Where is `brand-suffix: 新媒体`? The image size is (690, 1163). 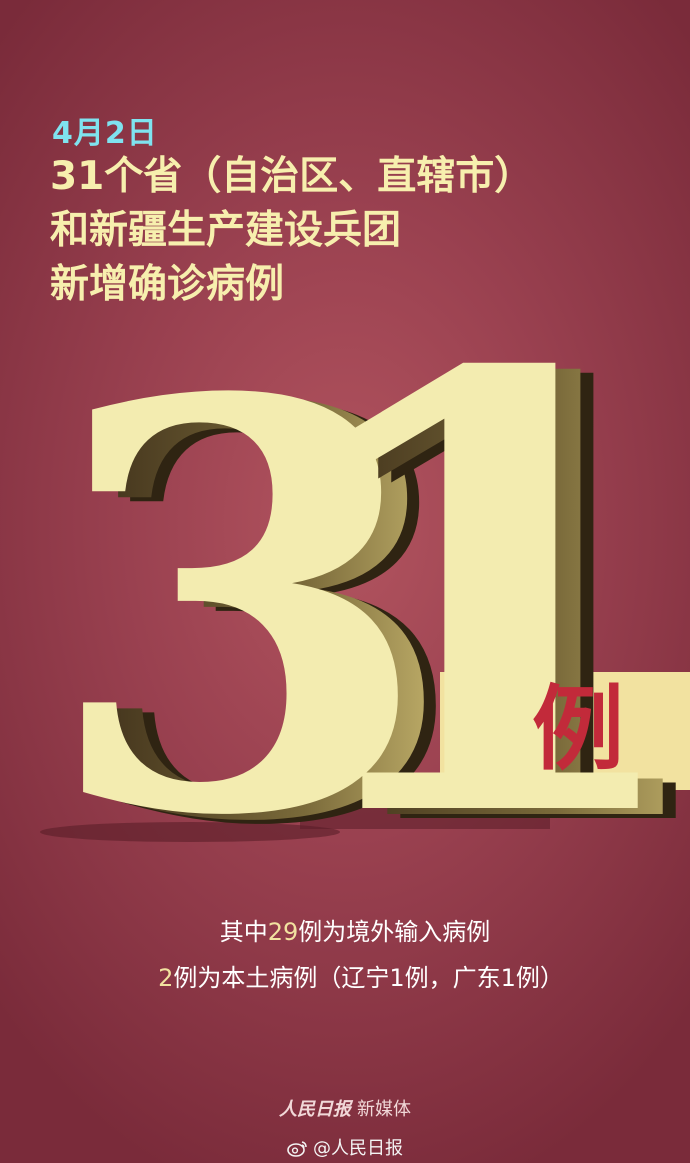 brand-suffix: 新媒体 is located at coordinates (384, 1109).